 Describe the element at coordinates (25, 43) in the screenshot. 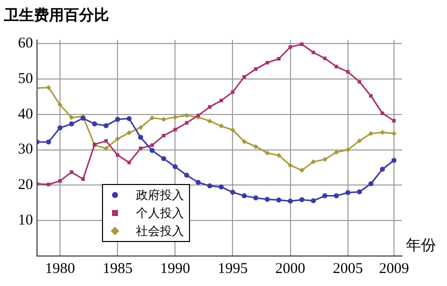

I see `y-tick-label: 60` at that location.